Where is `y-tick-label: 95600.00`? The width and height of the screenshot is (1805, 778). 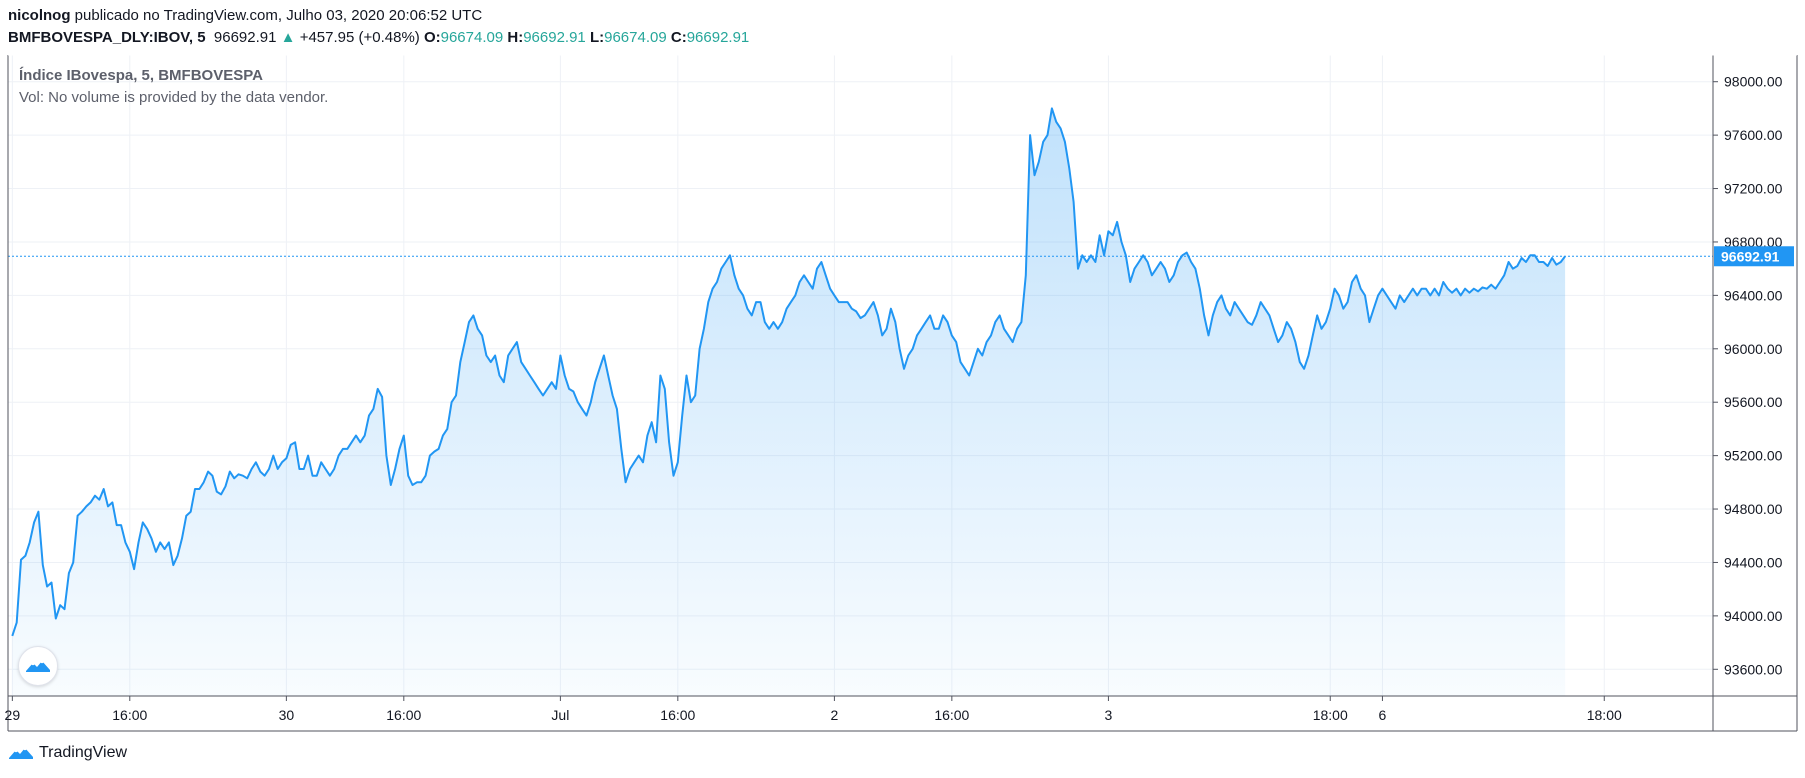 y-tick-label: 95600.00 is located at coordinates (1753, 402).